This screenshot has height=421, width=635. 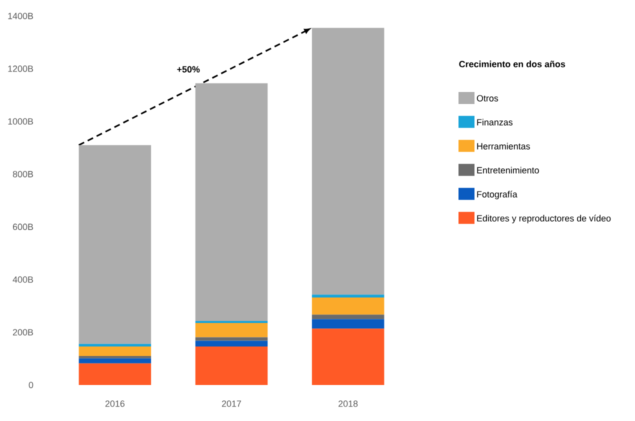 What do you see at coordinates (23, 227) in the screenshot?
I see `y-tick-label: 600B` at bounding box center [23, 227].